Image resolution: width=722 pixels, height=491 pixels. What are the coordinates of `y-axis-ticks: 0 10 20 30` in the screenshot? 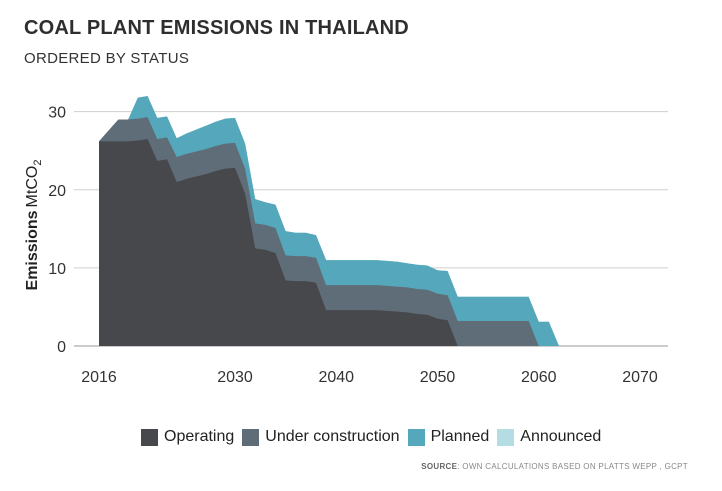 It's located at (57, 230).